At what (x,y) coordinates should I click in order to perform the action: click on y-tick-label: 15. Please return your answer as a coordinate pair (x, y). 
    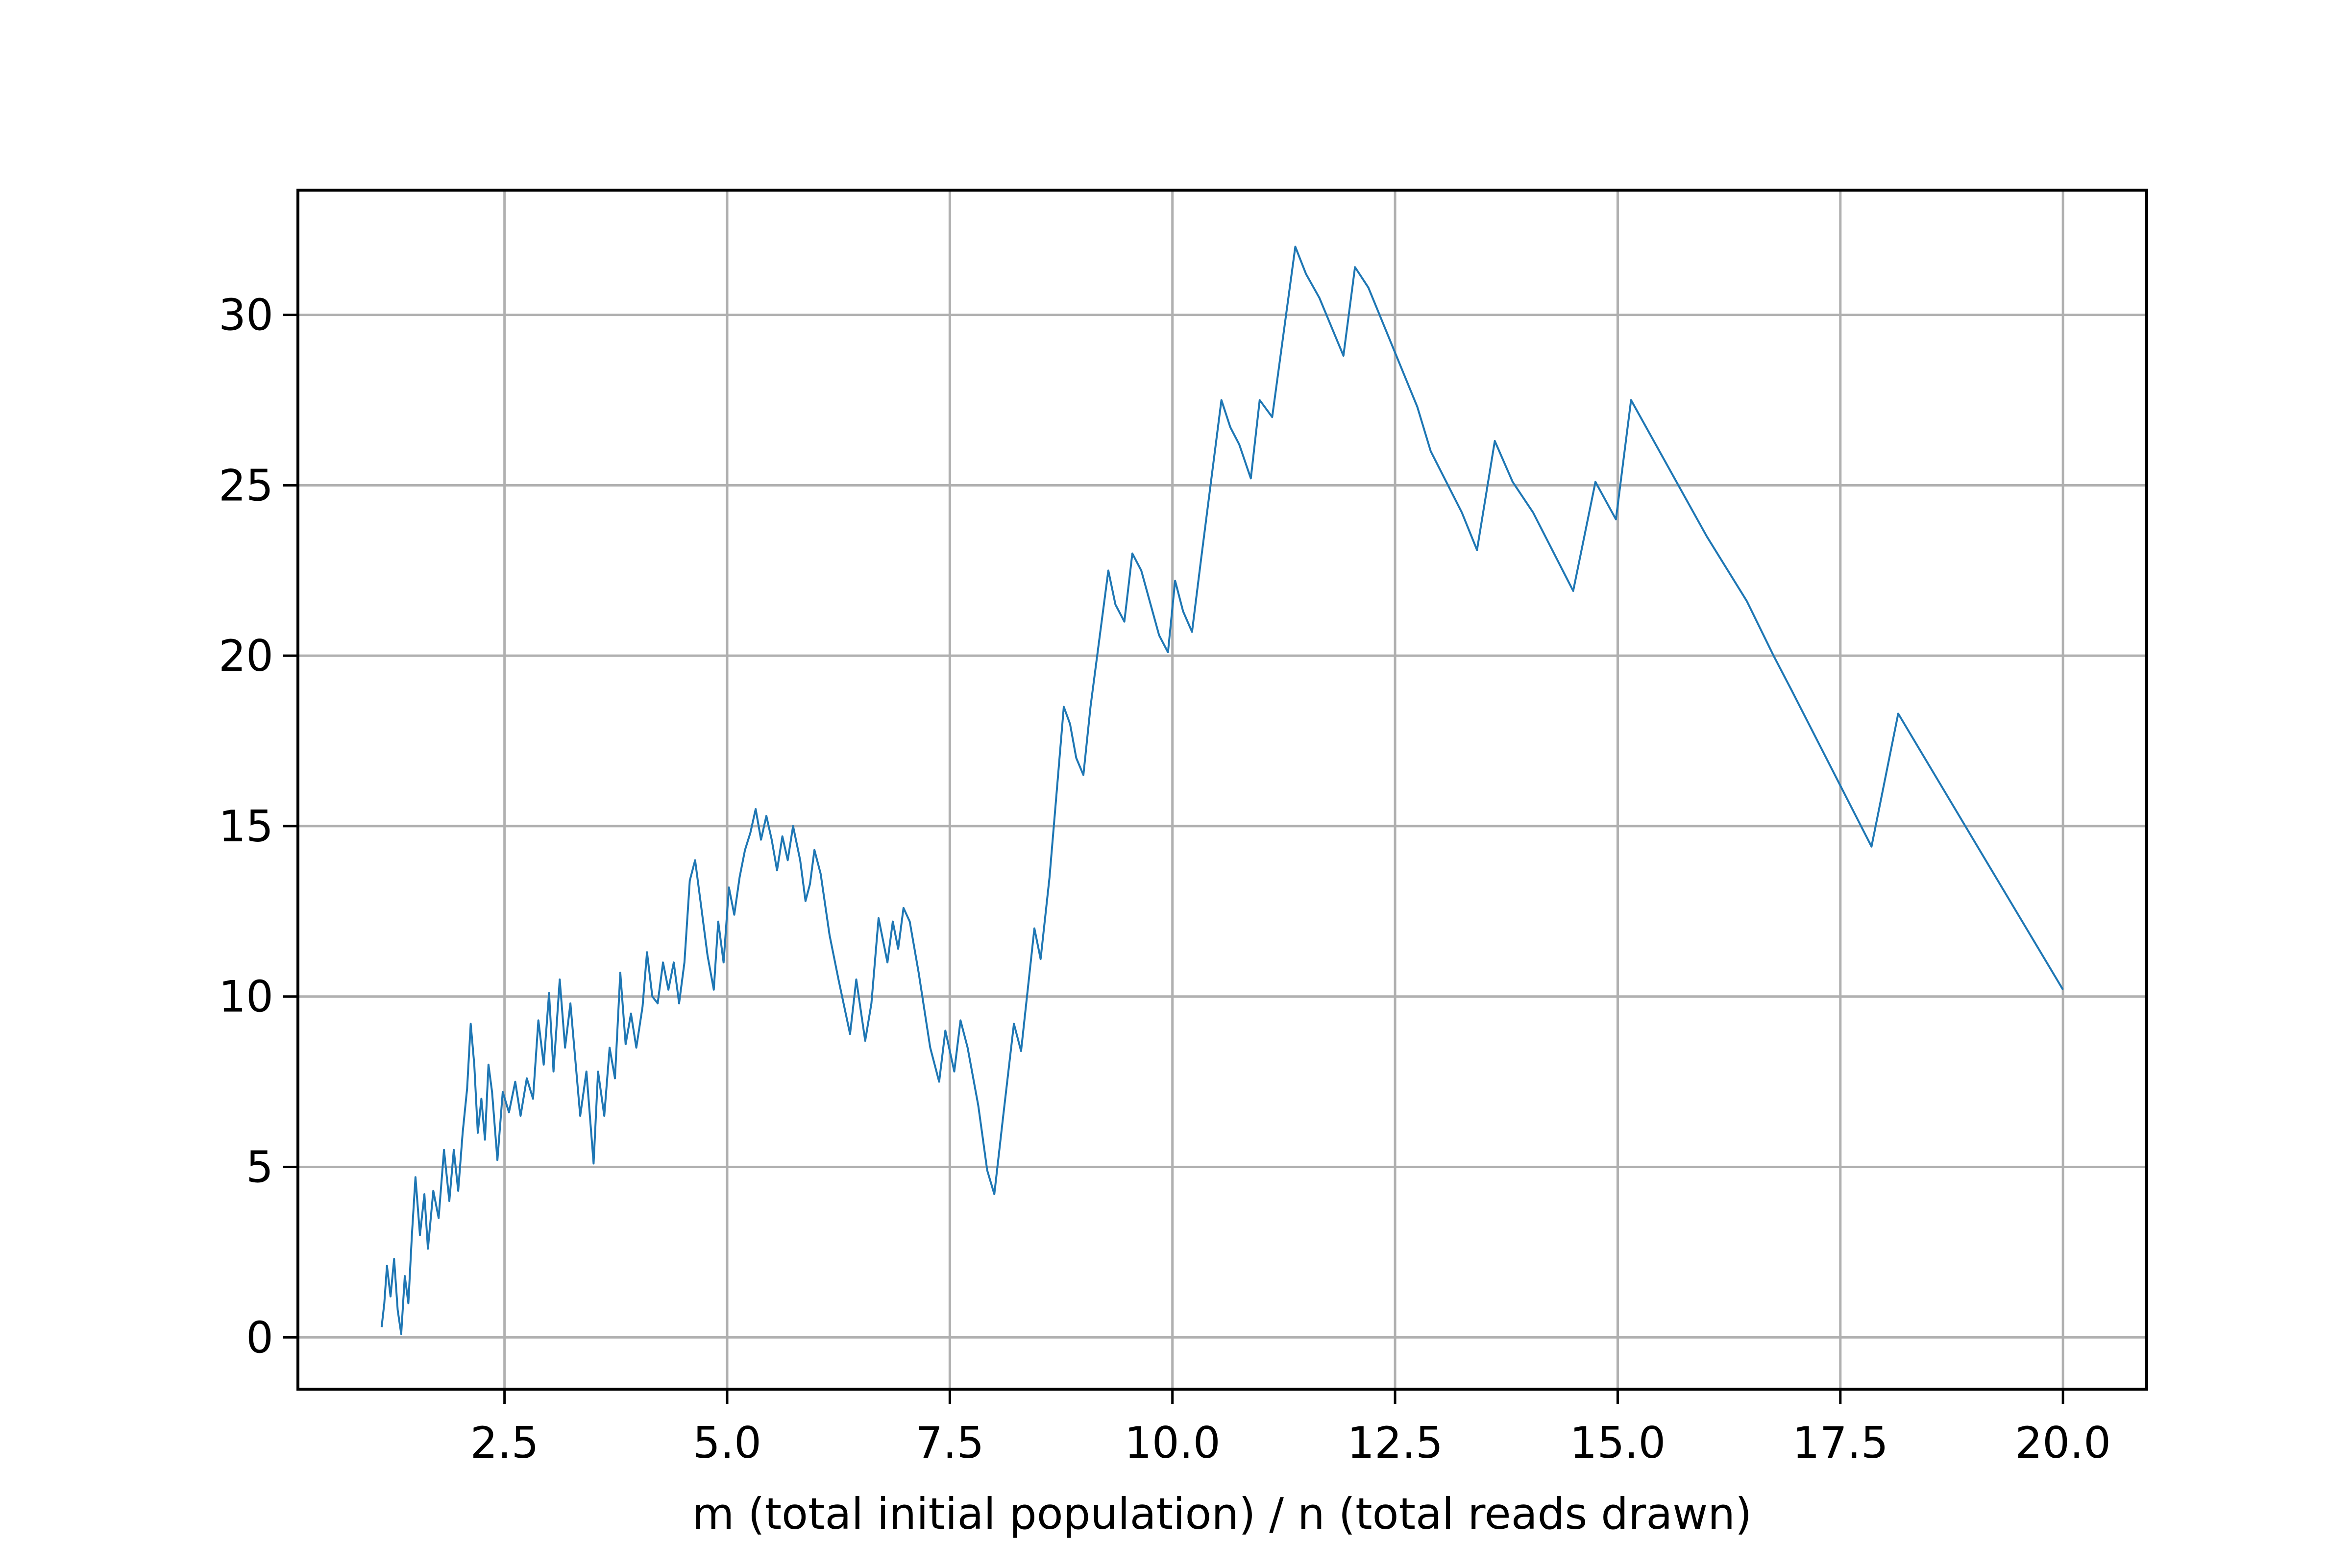
    Looking at the image, I should click on (246, 826).